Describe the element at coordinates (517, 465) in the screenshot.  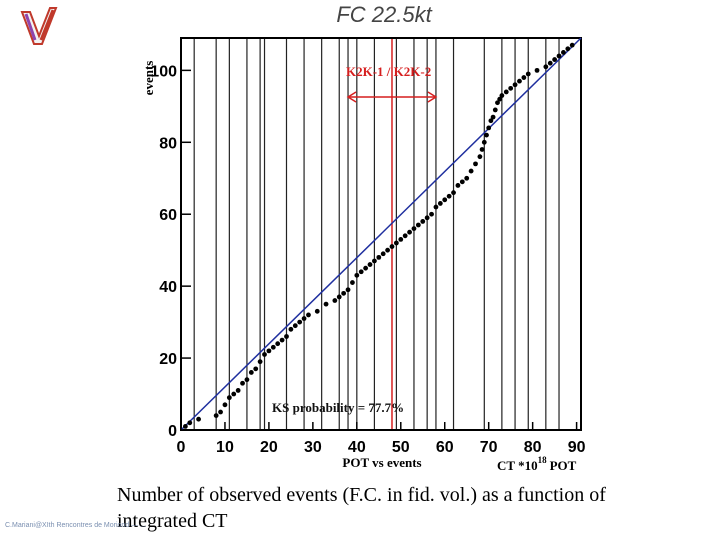
I see `x-unit-base: CT *10` at that location.